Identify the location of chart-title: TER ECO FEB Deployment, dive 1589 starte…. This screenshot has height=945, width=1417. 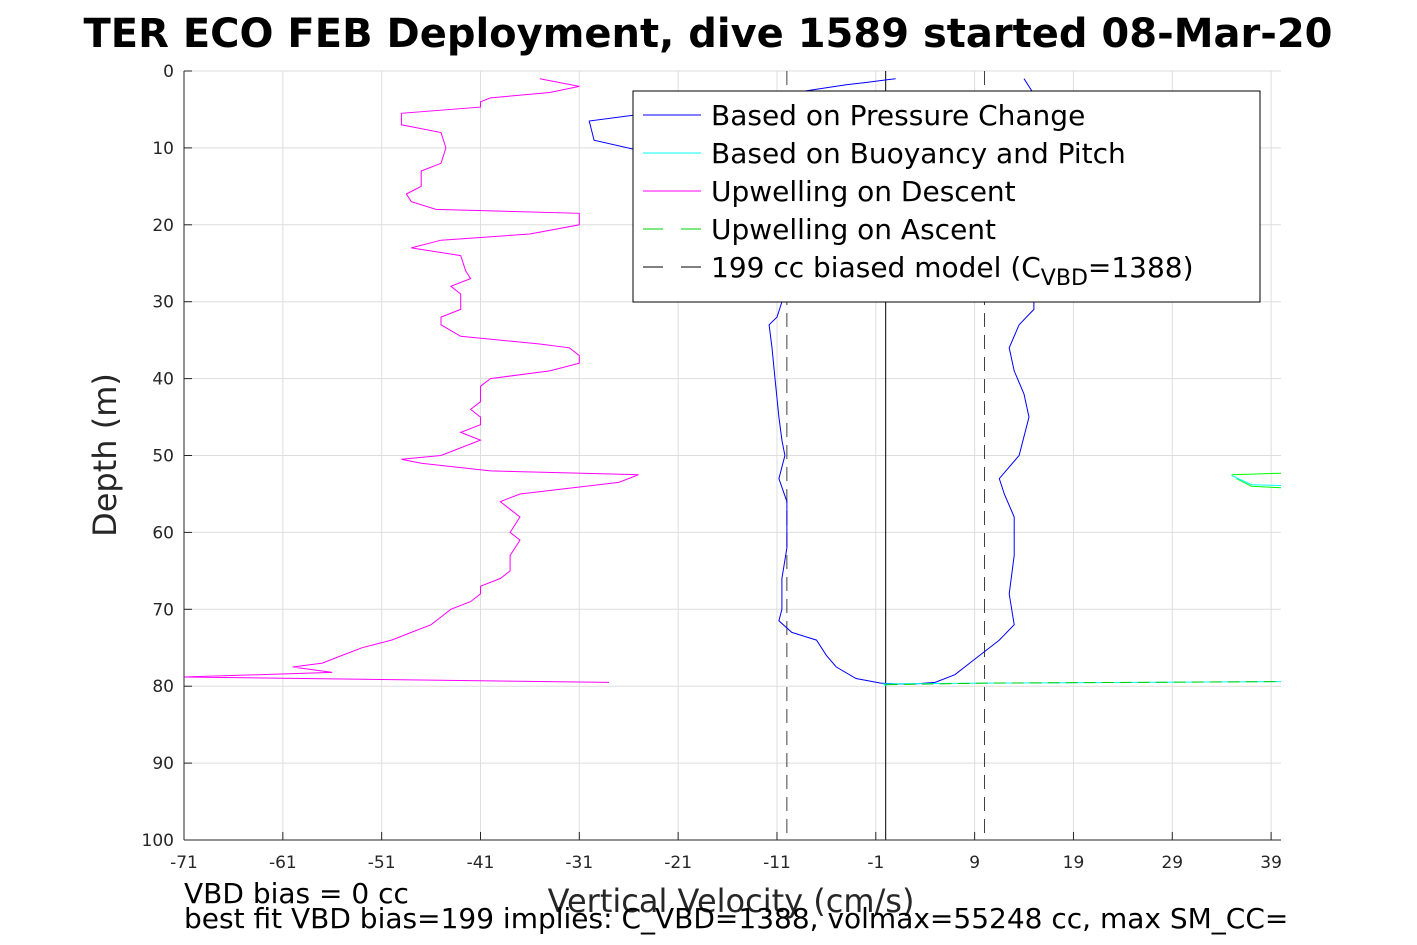
(707, 34).